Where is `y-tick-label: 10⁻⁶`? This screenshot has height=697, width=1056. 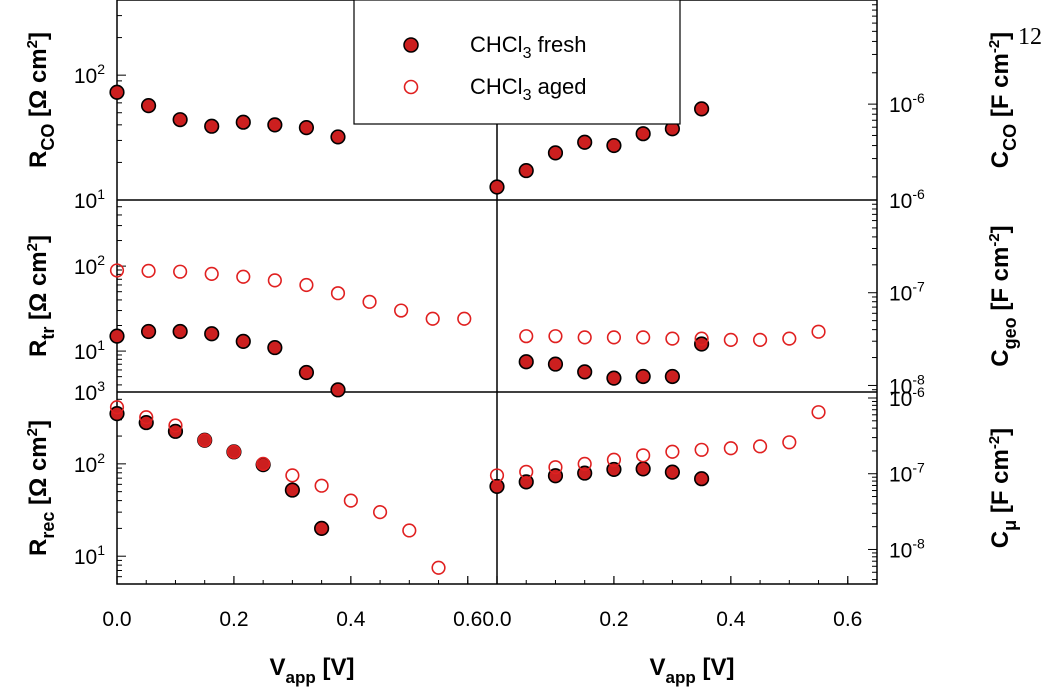
y-tick-label: 10⁻⁶ is located at coordinates (907, 103).